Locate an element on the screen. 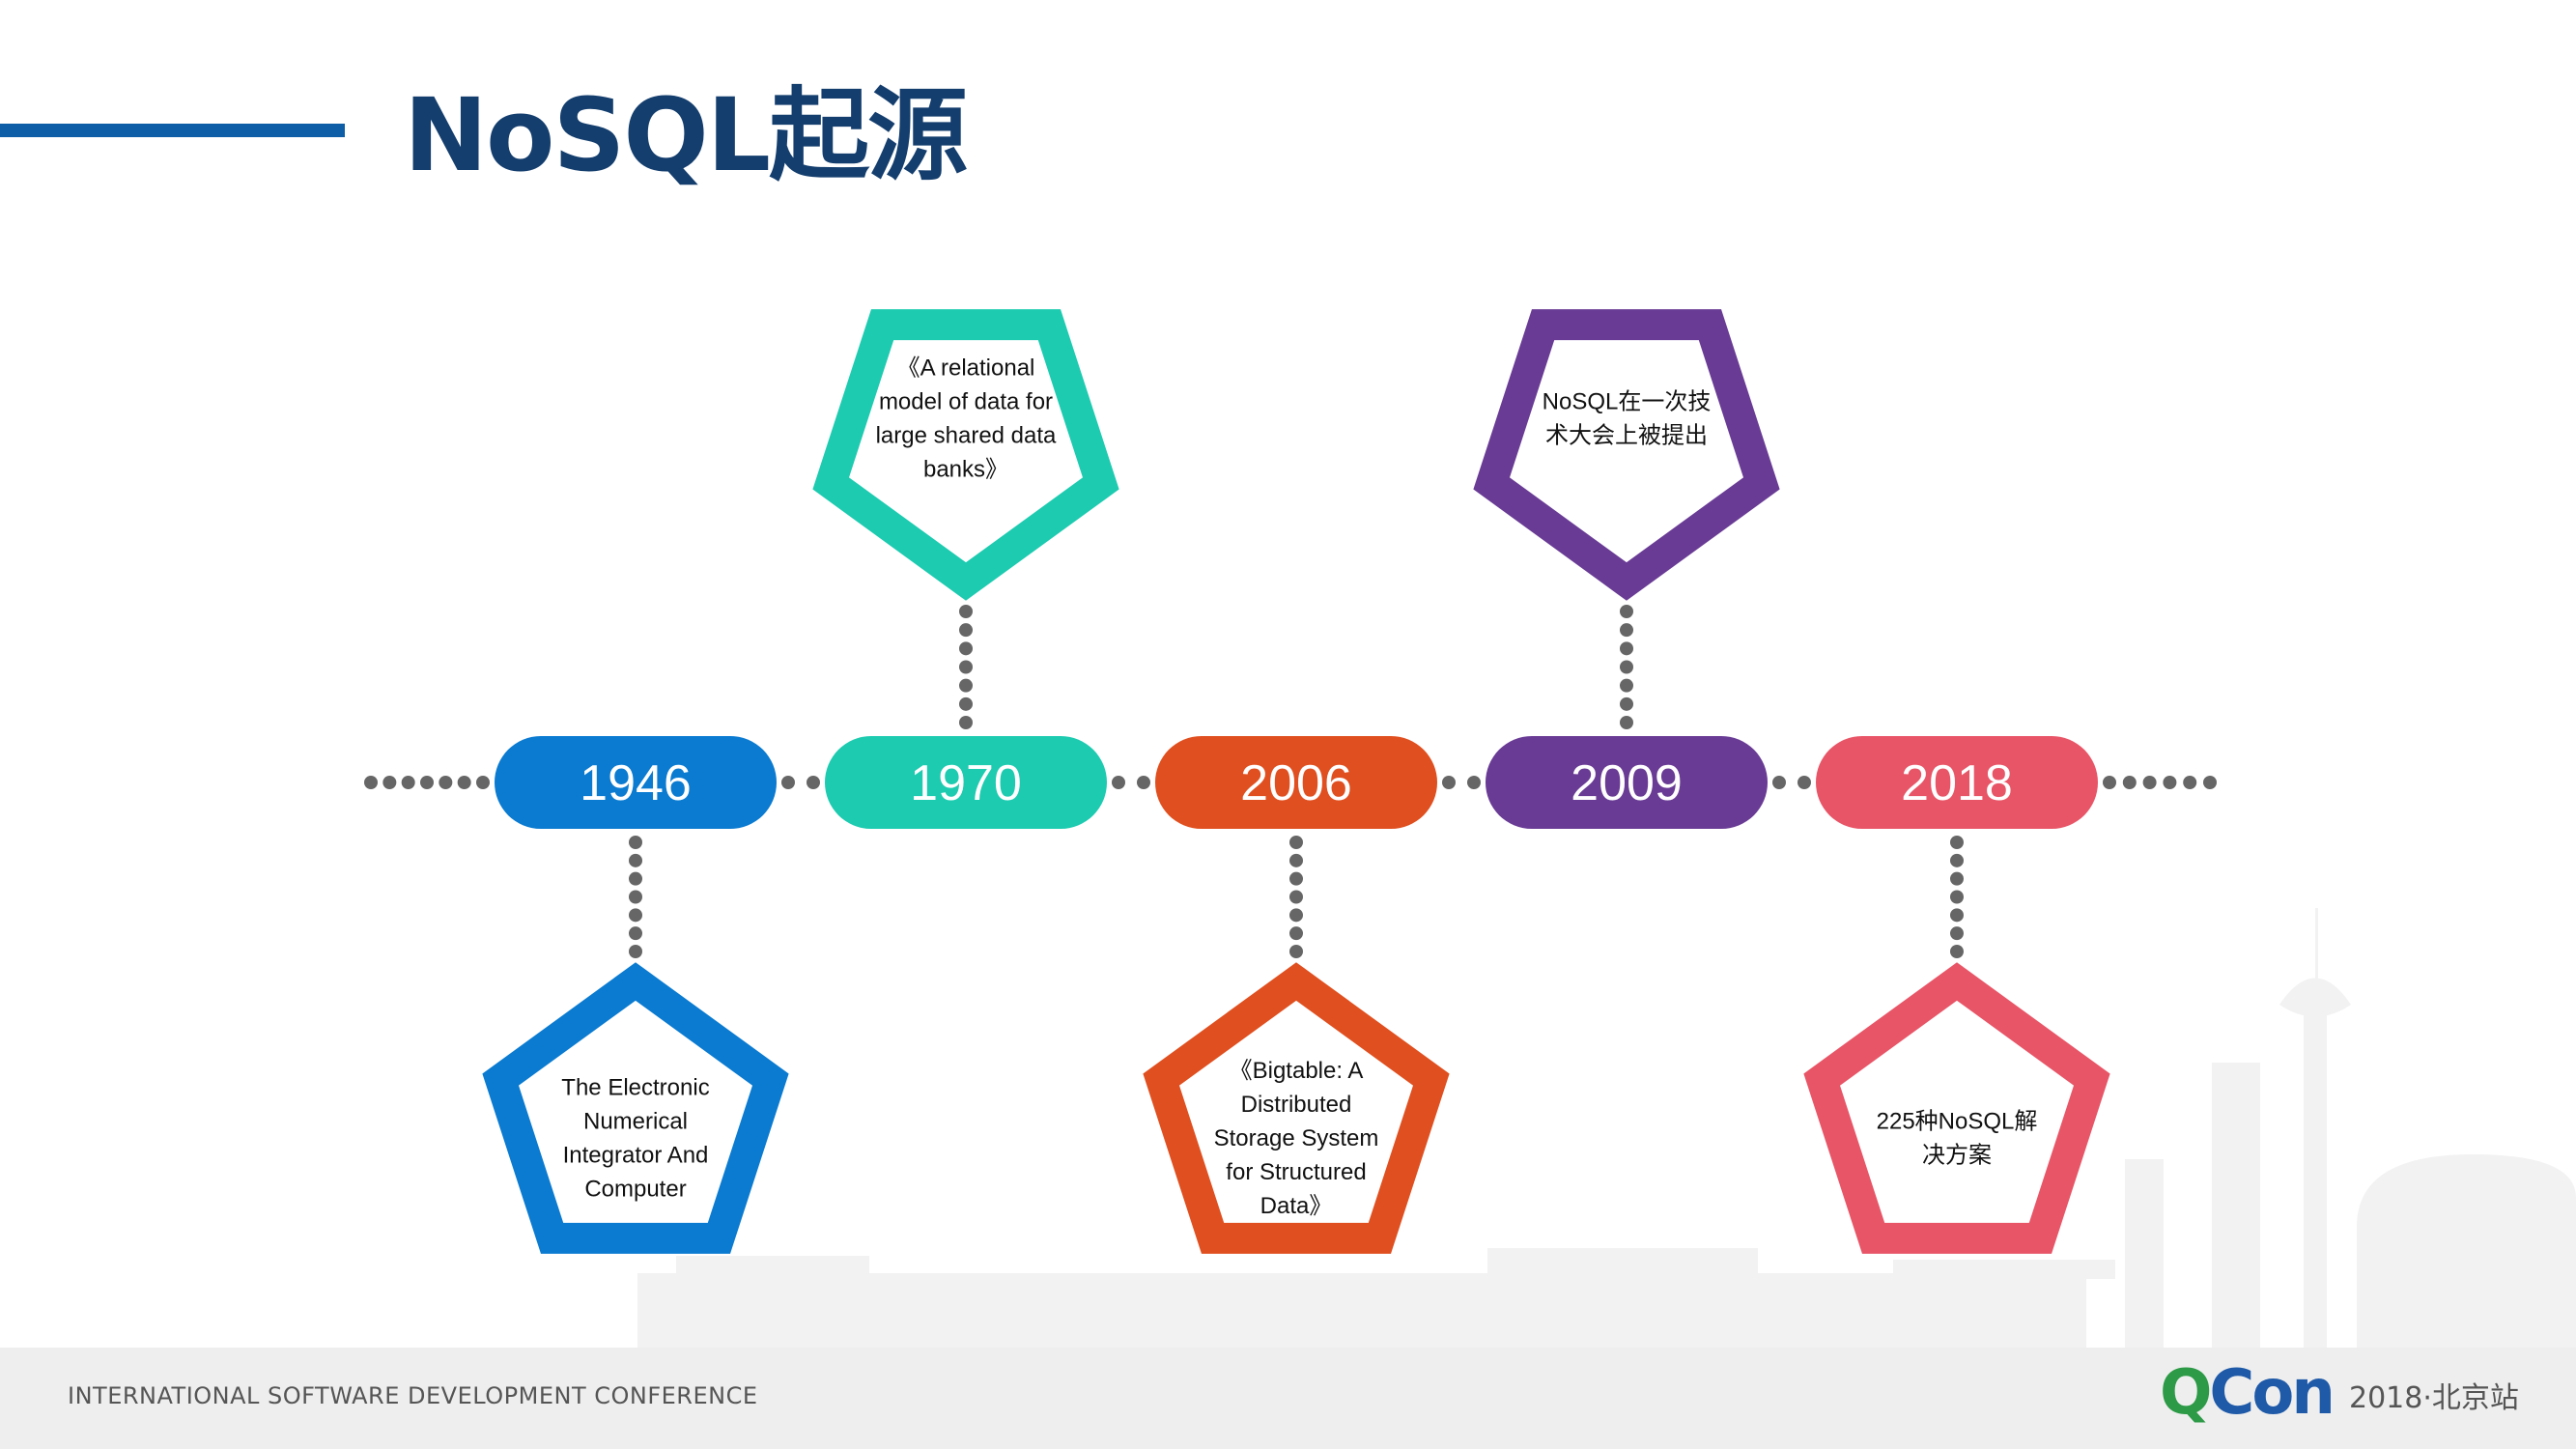  event-pentagon-2006 is located at coordinates (1296, 1108).